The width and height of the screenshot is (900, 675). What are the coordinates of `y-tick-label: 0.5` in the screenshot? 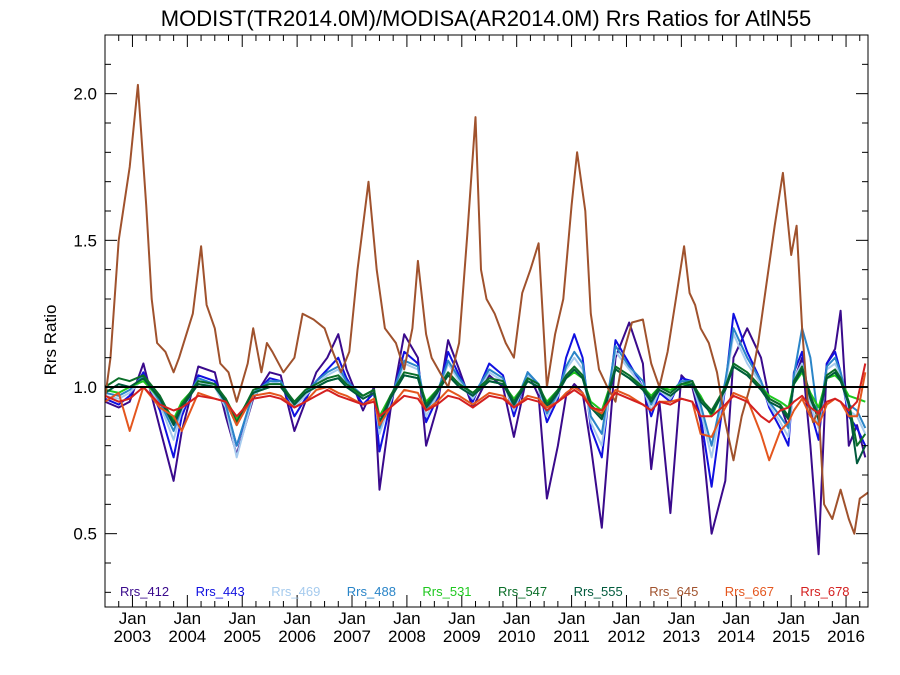 It's located at (85, 534).